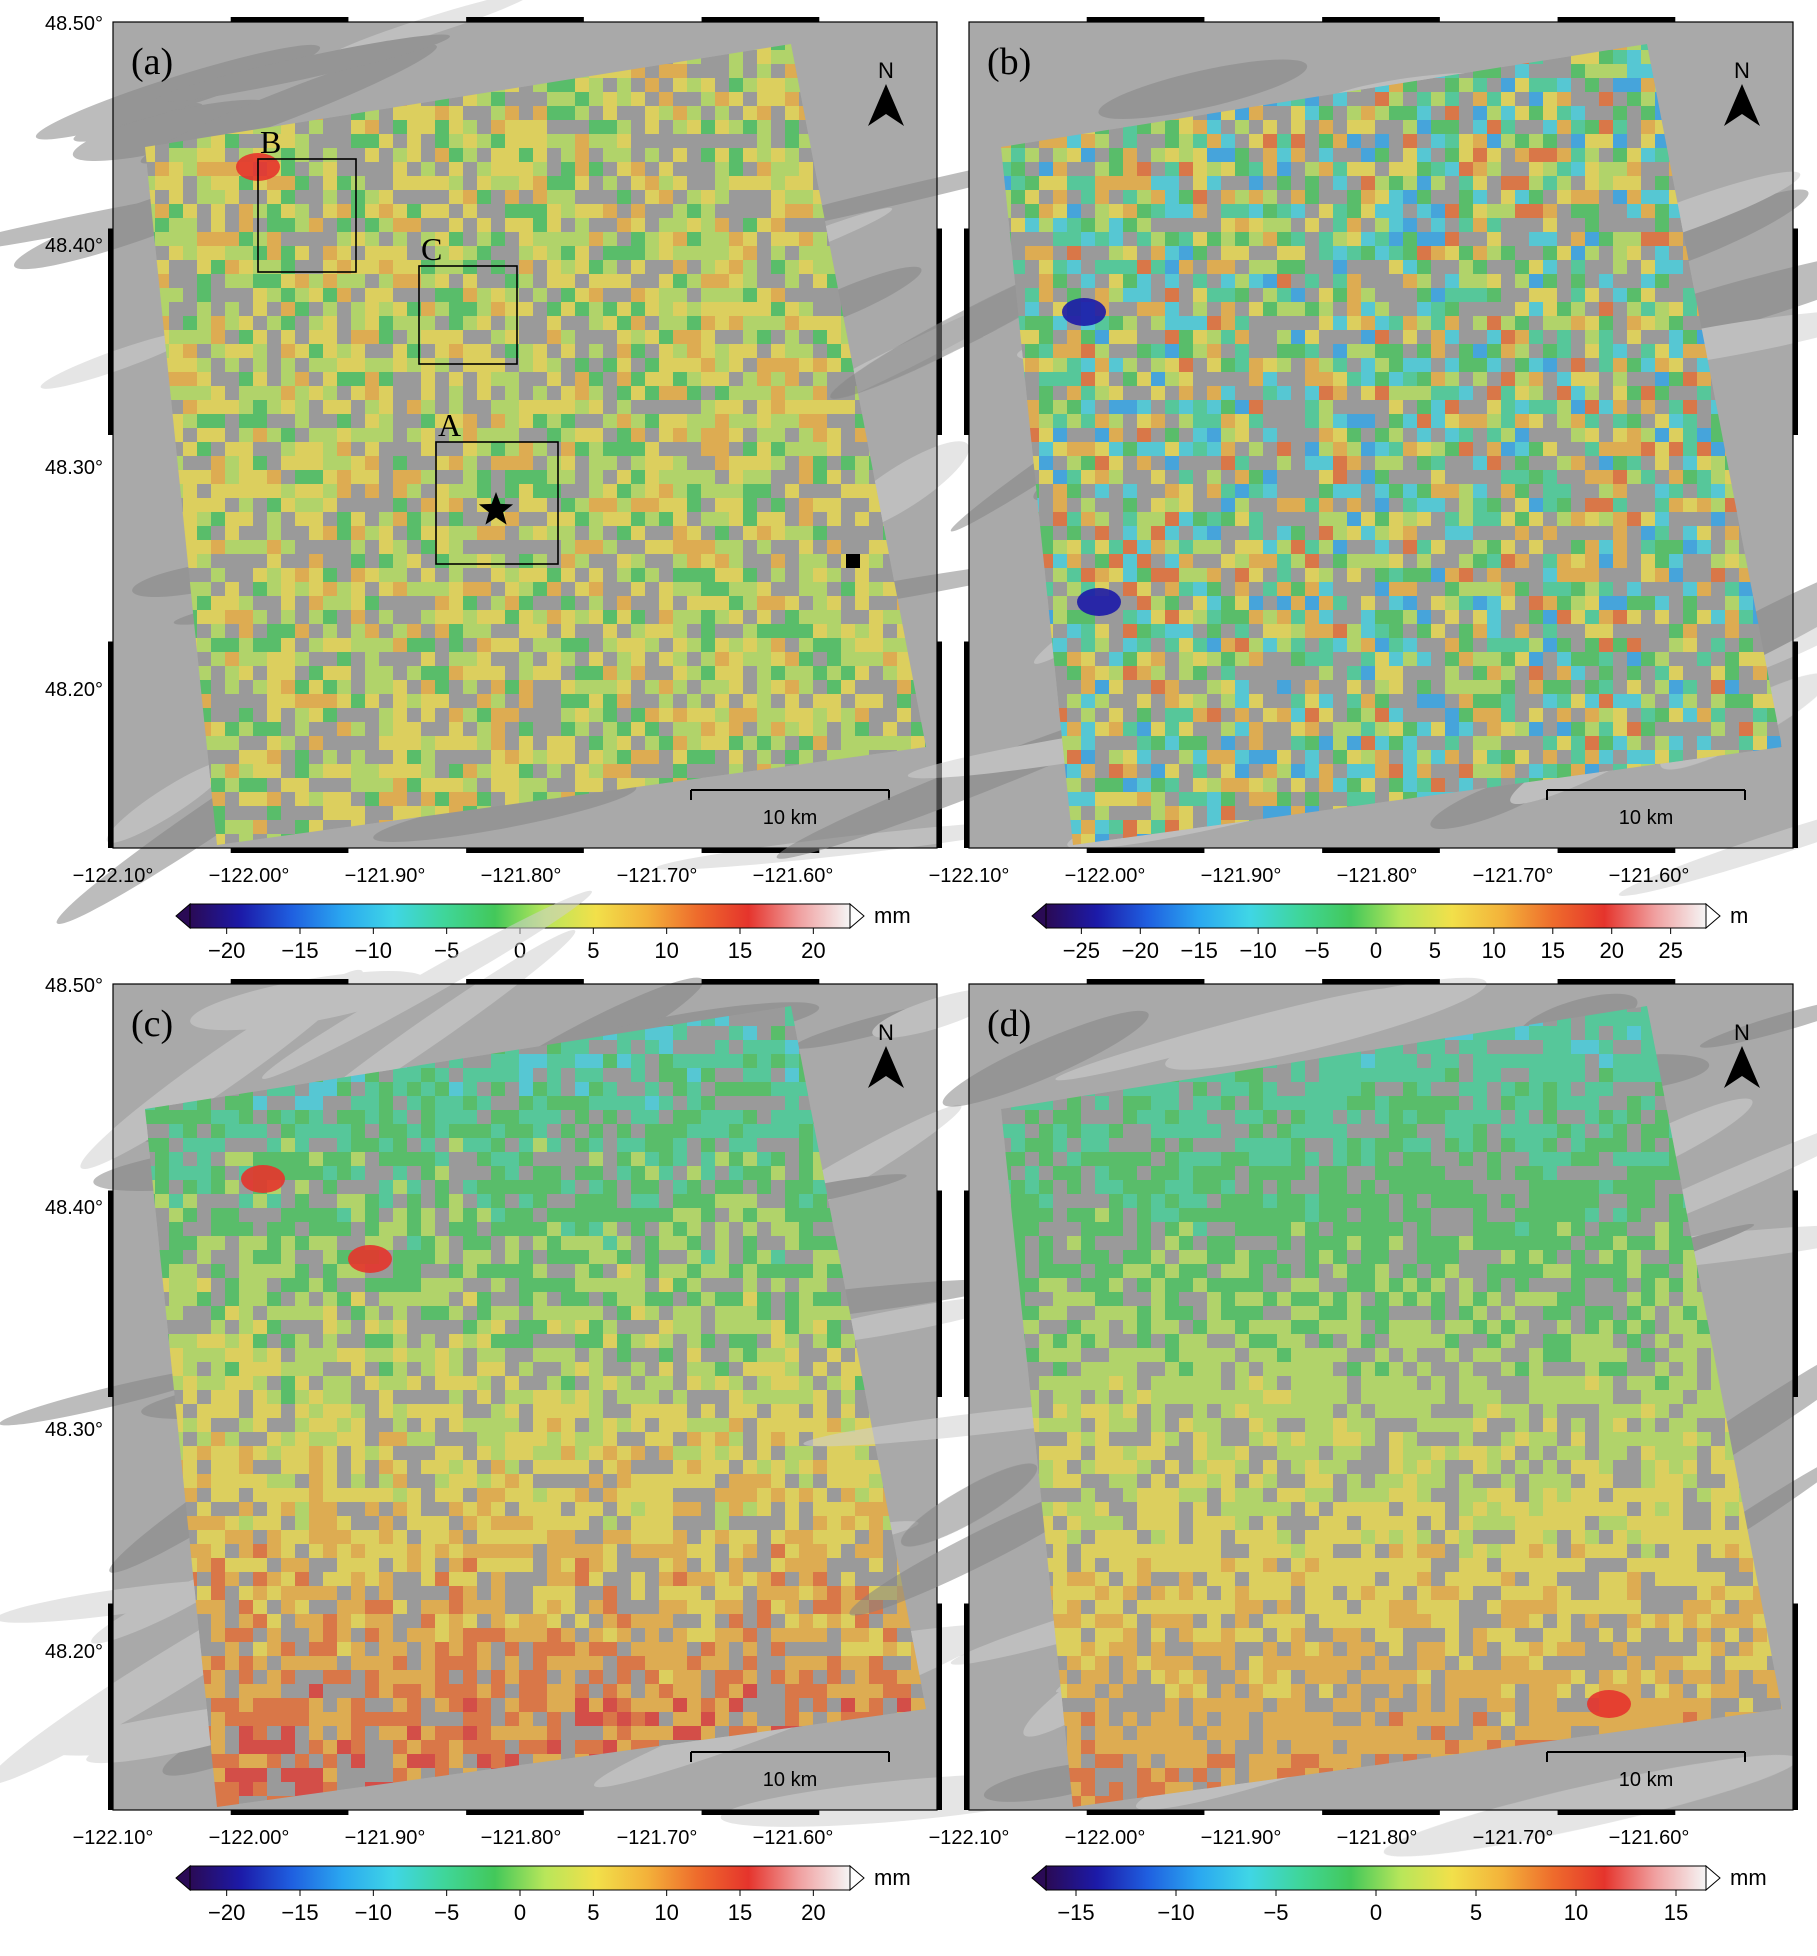 The width and height of the screenshot is (1817, 1956). I want to click on panel-label: (a), so click(152, 62).